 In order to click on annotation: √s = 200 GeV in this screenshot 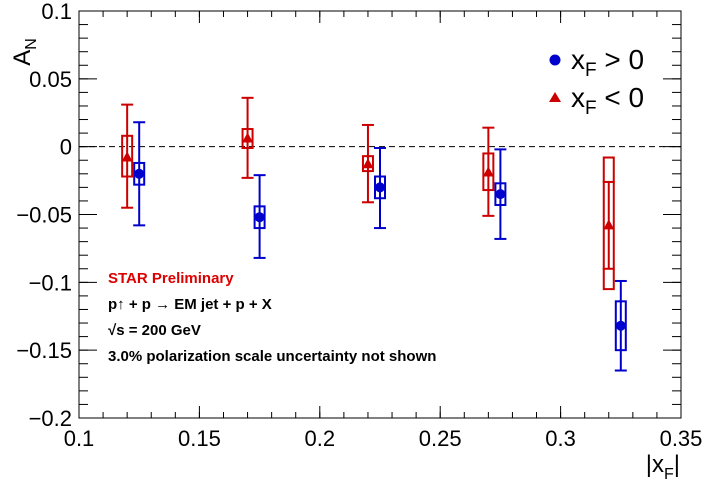, I will do `click(154, 330)`.